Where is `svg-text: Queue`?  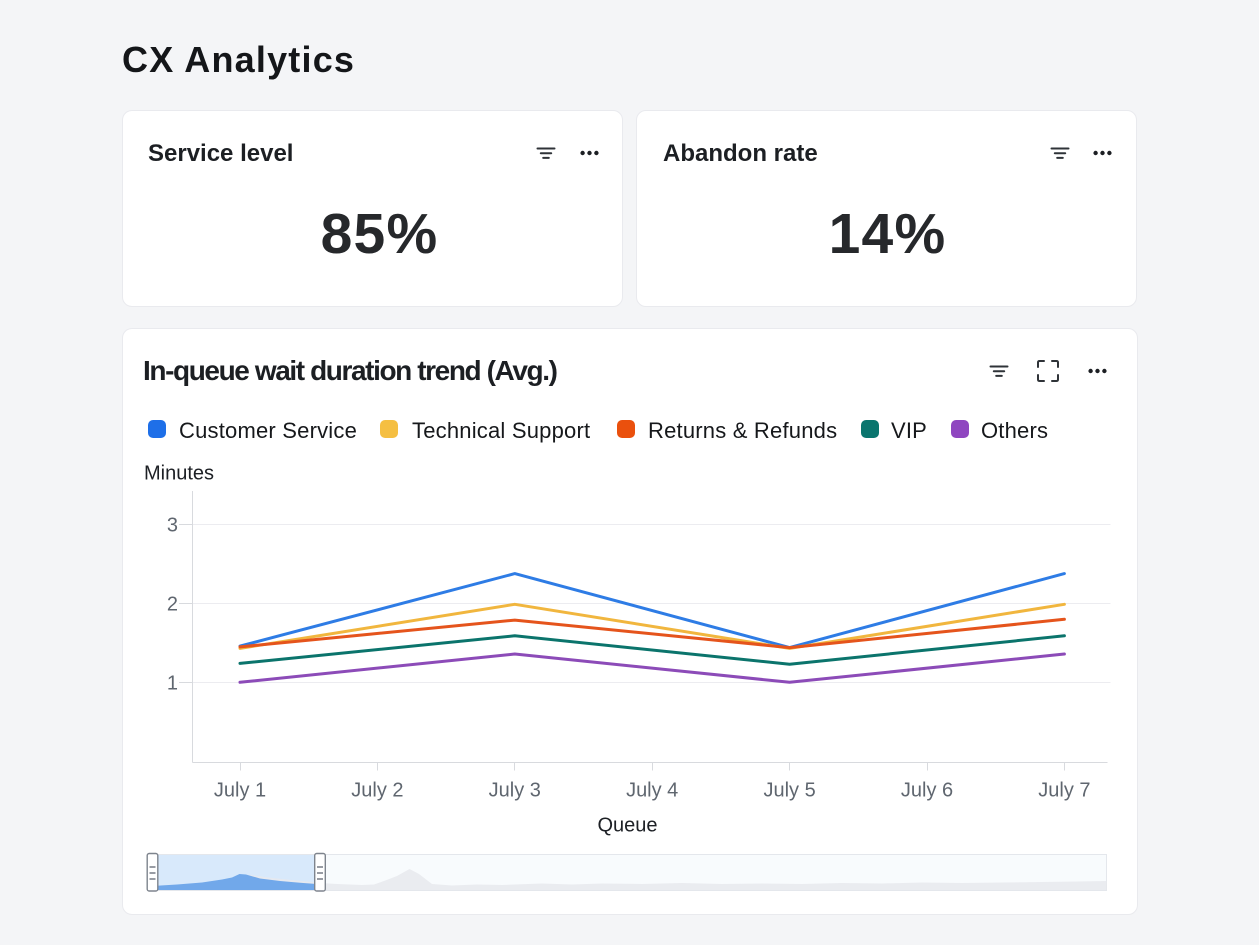 svg-text: Queue is located at coordinates (627, 826).